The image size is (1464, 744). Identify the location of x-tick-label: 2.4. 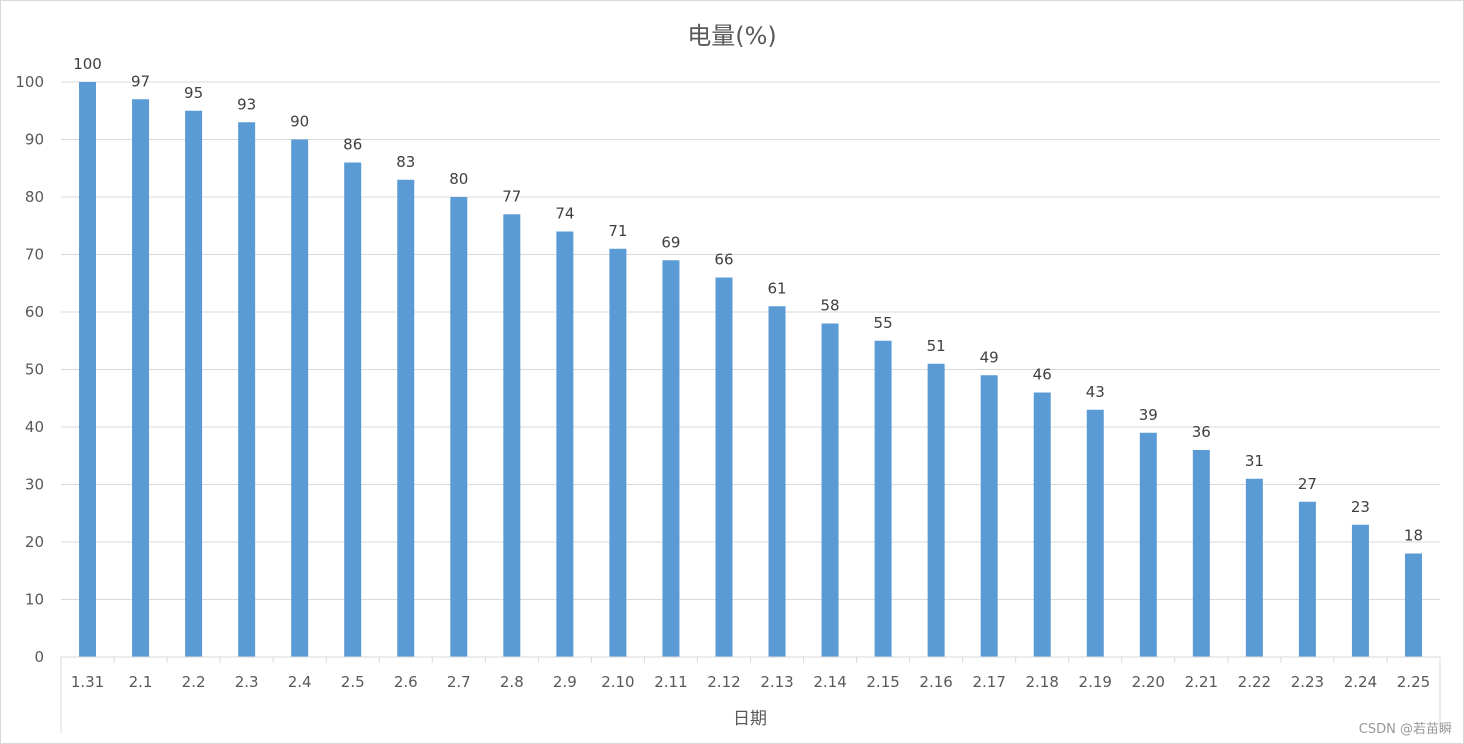
(300, 682).